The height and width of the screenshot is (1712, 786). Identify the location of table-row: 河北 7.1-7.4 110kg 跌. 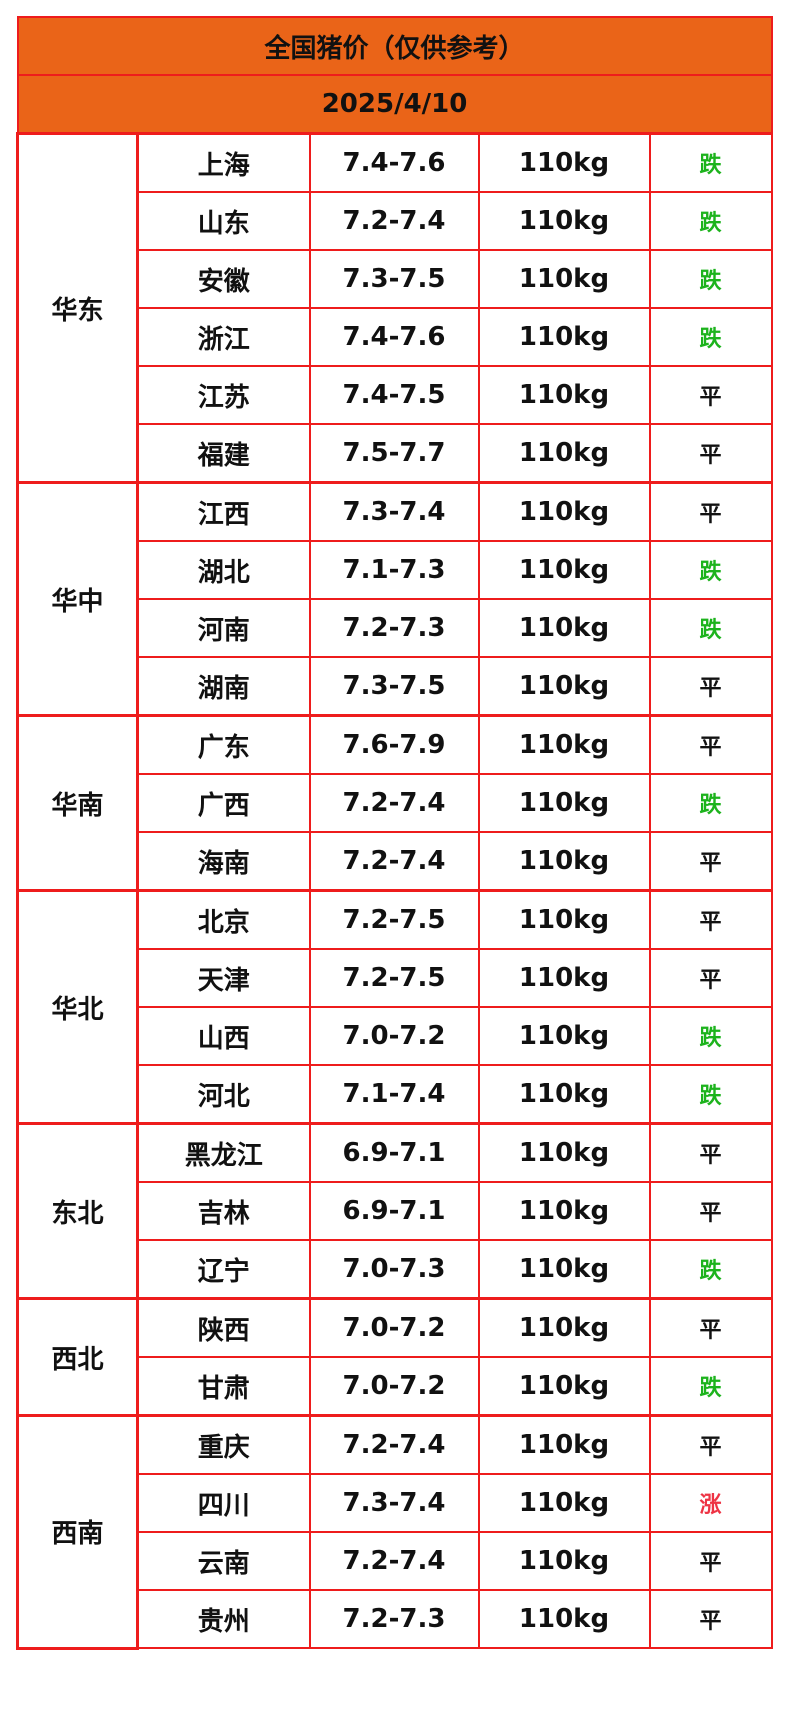
(395, 1094).